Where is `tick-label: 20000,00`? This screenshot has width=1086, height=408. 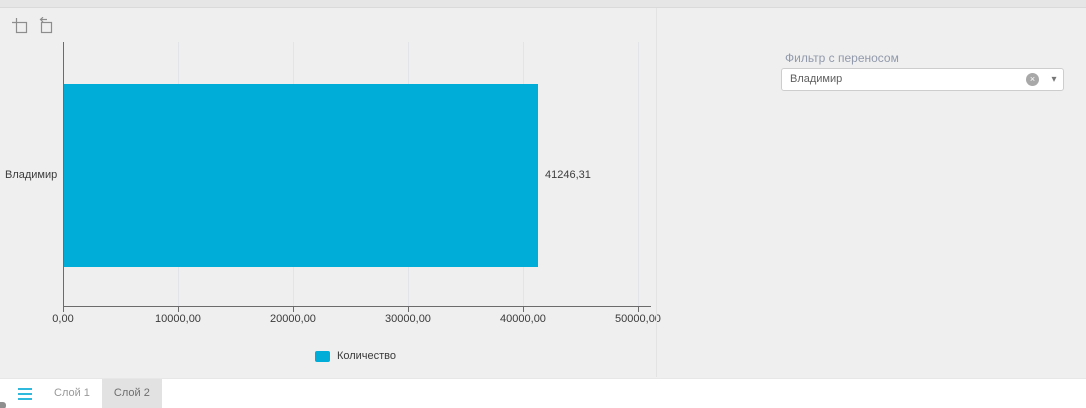 tick-label: 20000,00 is located at coordinates (293, 319).